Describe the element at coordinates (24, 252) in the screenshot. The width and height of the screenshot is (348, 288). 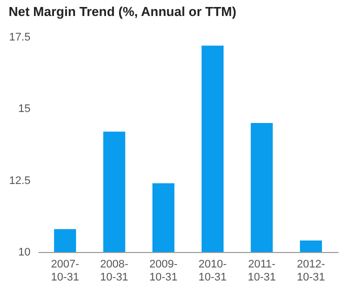
I see `y-tick-label: 10` at that location.